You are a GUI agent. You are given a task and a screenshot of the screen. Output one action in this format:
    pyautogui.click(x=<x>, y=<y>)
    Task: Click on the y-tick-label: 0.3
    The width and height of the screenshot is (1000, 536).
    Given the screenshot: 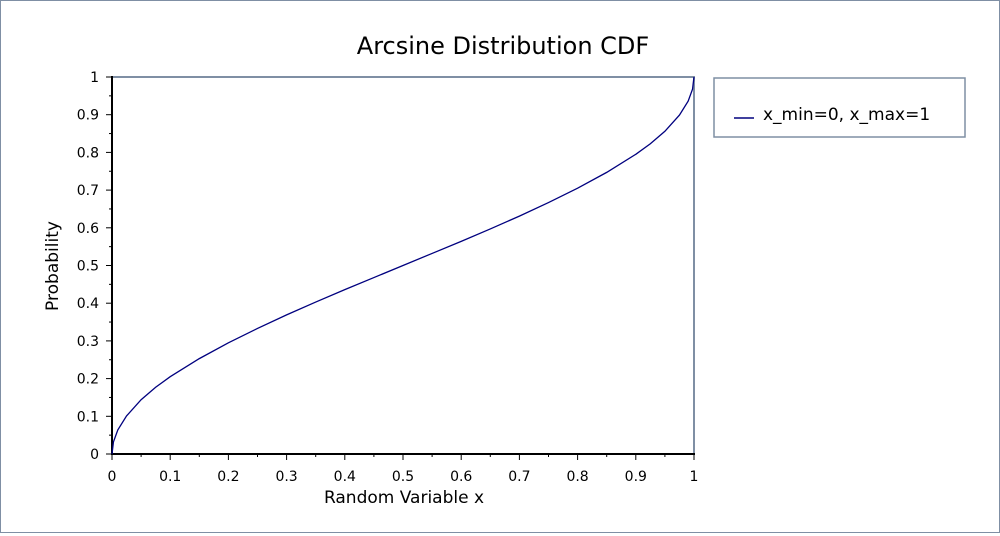 What is the action you would take?
    pyautogui.click(x=88, y=342)
    